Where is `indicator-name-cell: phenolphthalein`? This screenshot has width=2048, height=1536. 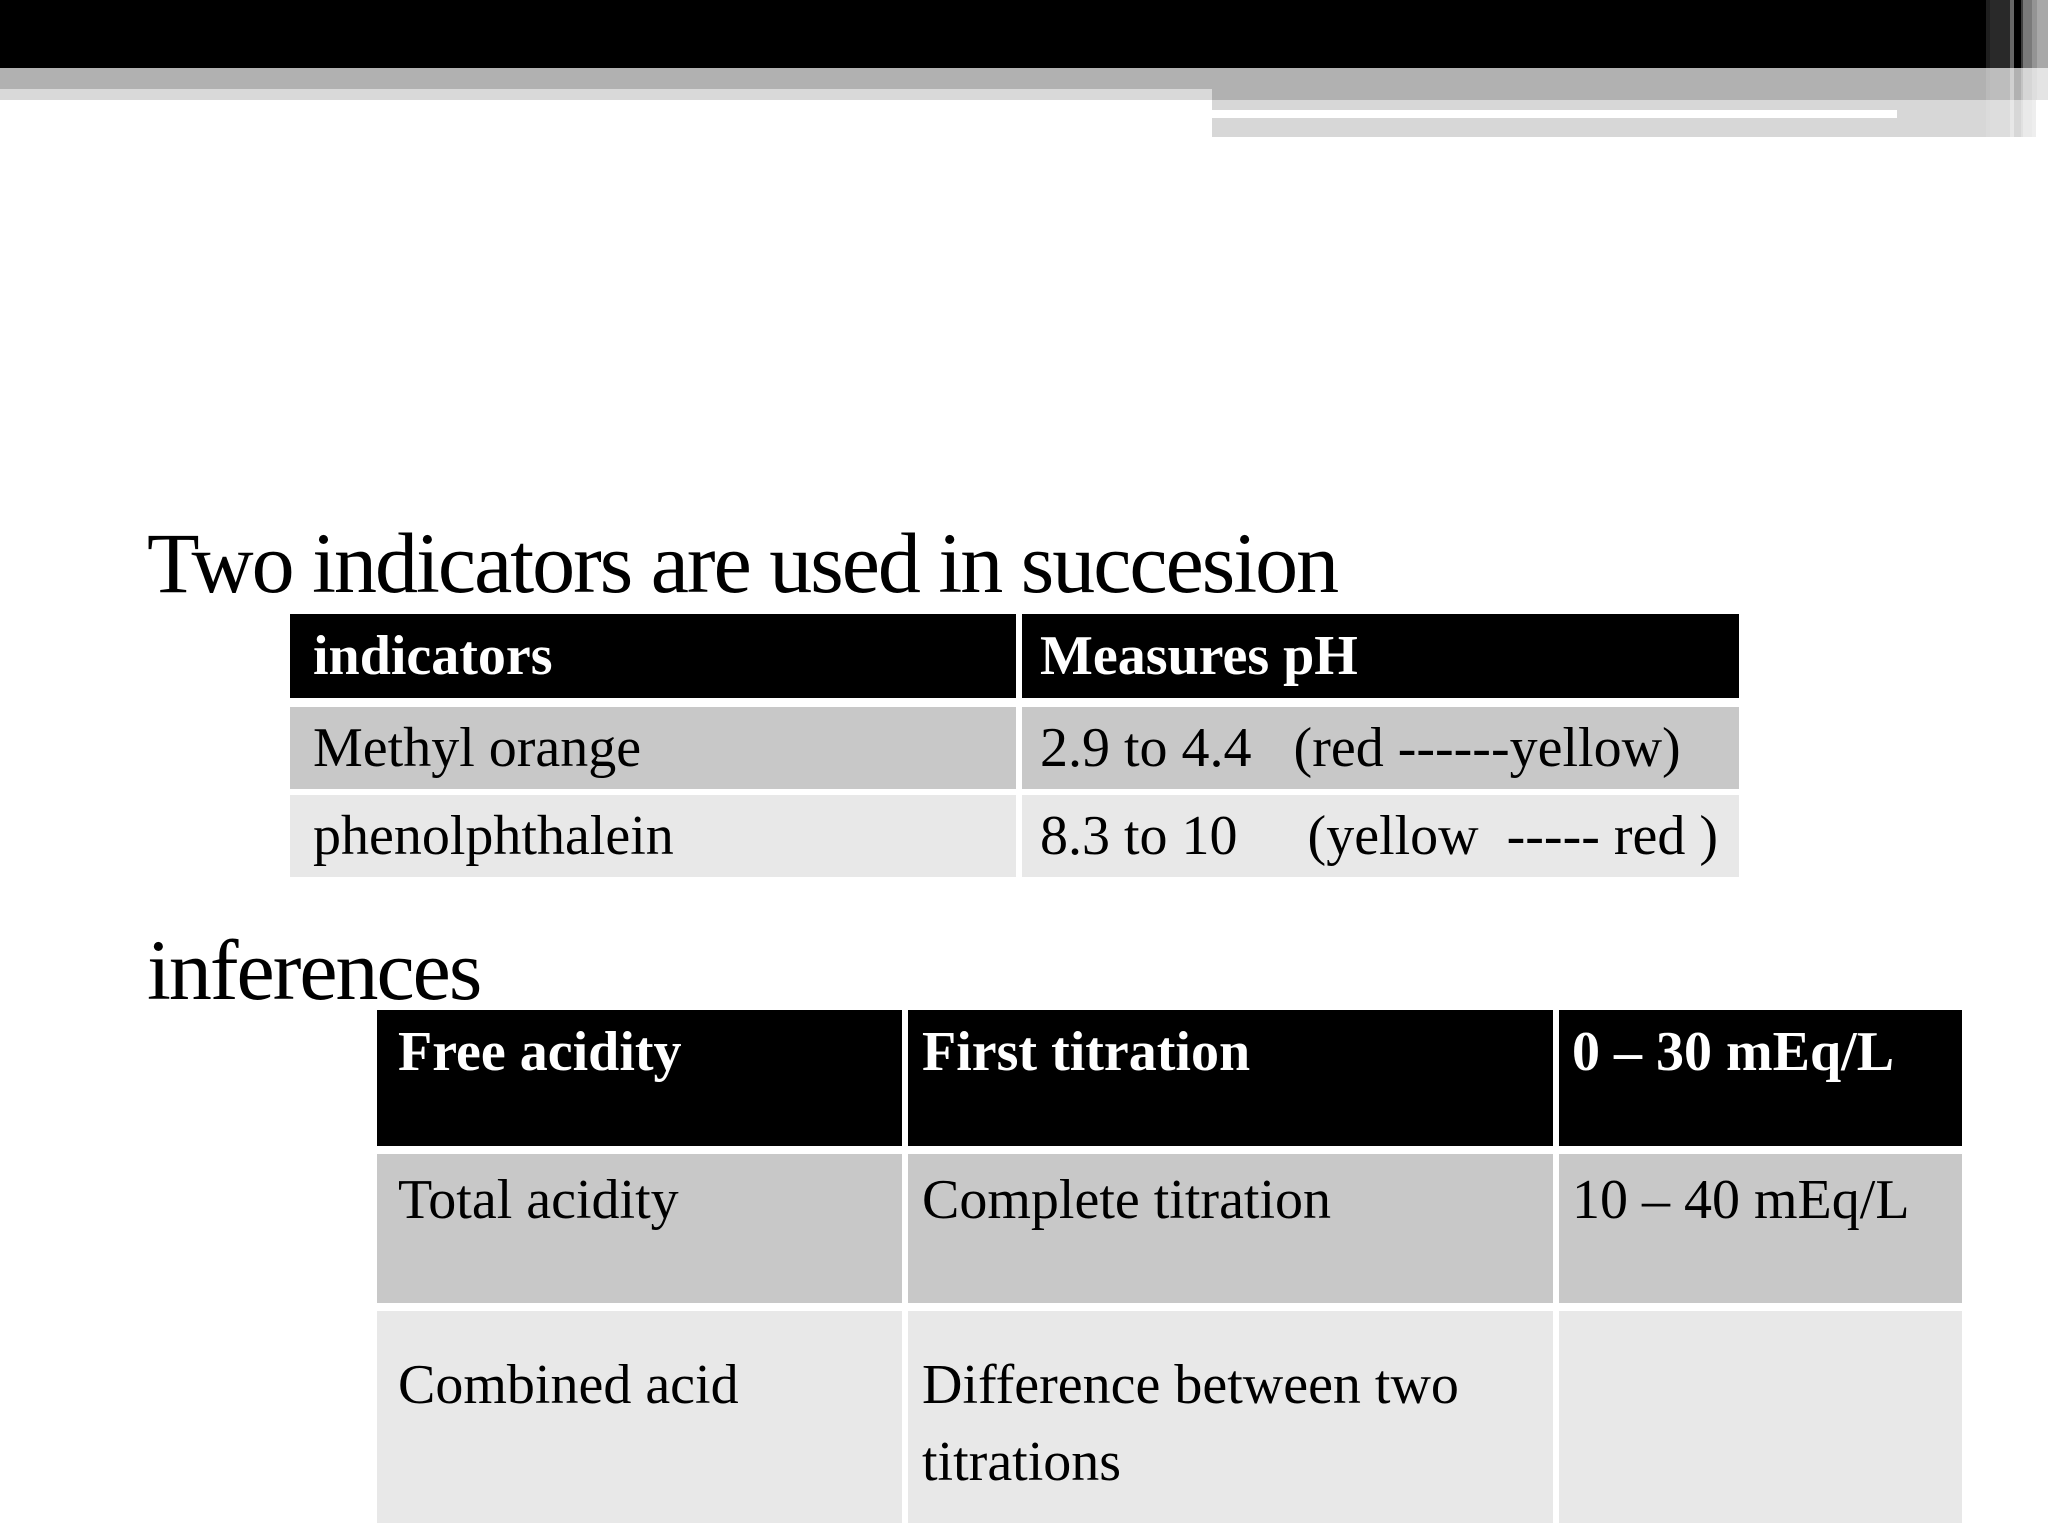
indicator-name-cell: phenolphthalein is located at coordinates (653, 836).